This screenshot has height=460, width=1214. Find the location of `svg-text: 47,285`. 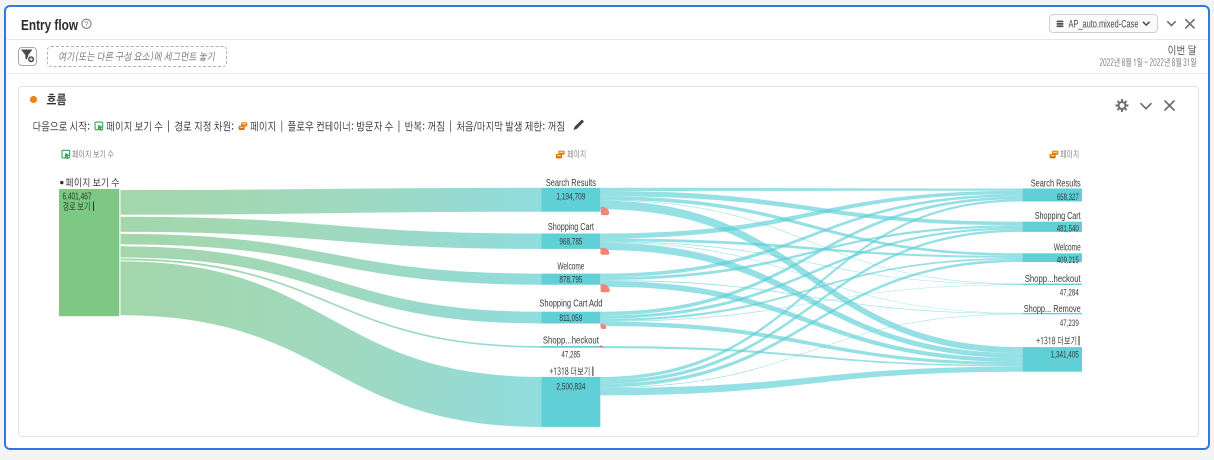

svg-text: 47,285 is located at coordinates (570, 354).